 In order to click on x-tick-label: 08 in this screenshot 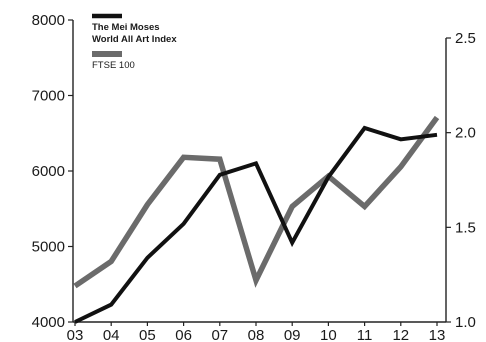, I will do `click(256, 334)`.